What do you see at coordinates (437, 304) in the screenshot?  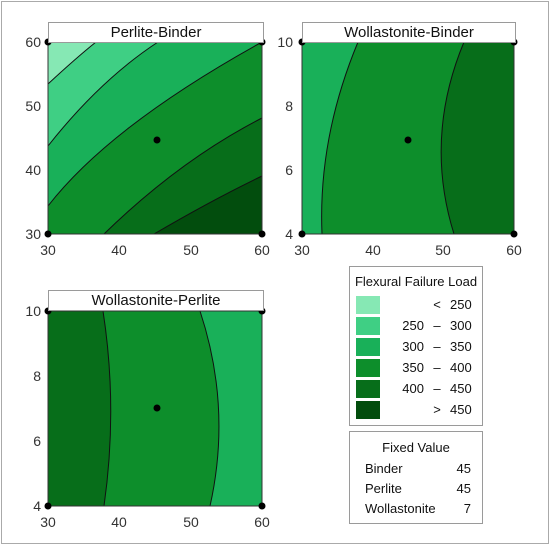 I see `legend-range-sep: <` at bounding box center [437, 304].